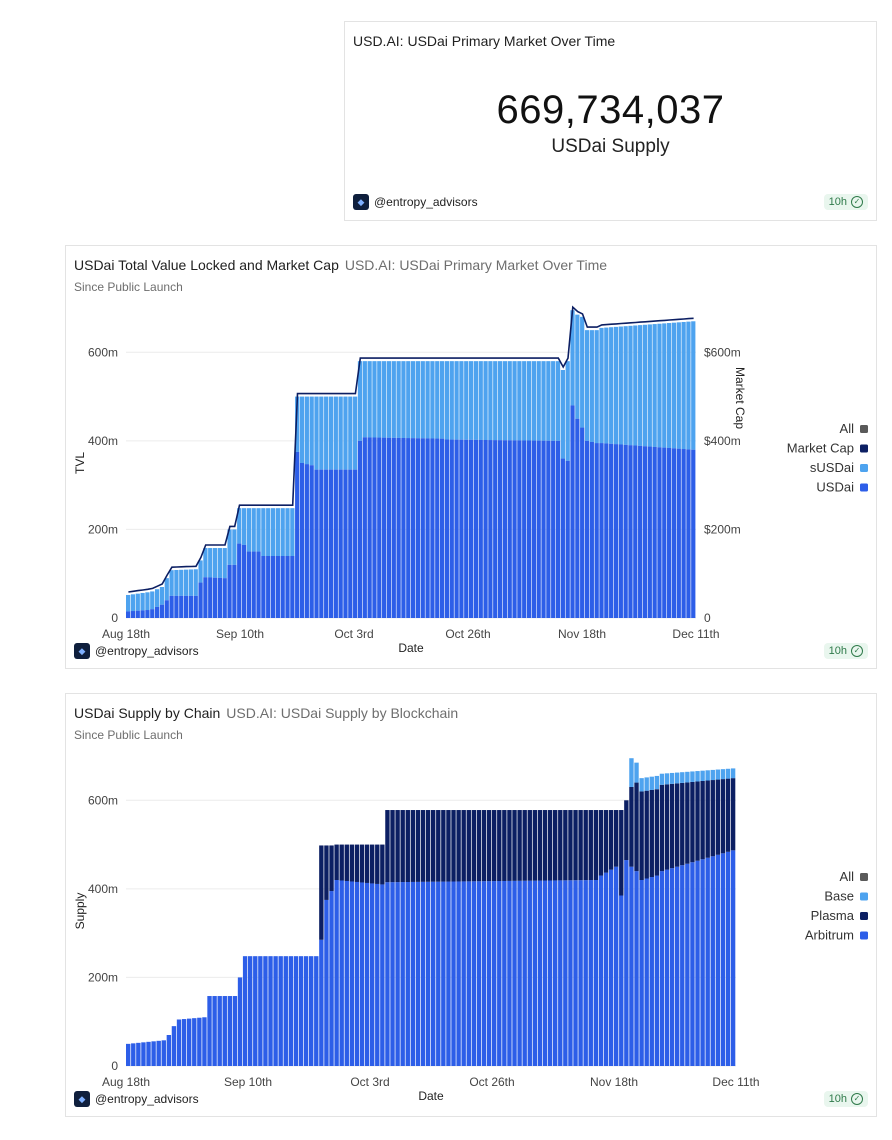  I want to click on author-name: @entropy_advisors, so click(147, 651).